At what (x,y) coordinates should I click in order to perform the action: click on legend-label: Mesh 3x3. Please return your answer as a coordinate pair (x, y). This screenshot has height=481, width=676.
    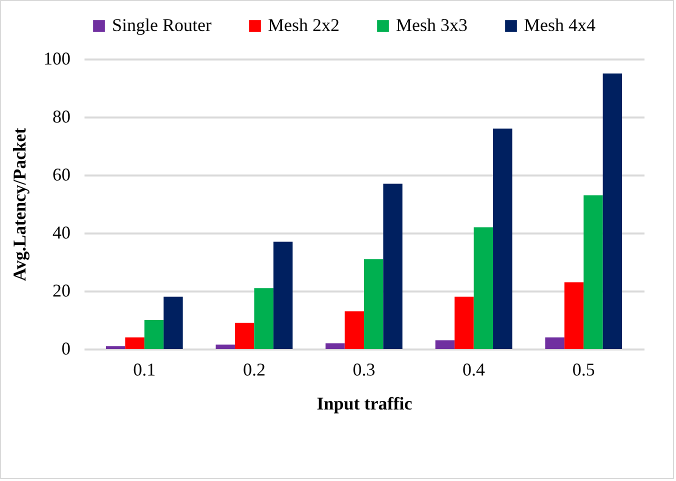
    Looking at the image, I should click on (432, 25).